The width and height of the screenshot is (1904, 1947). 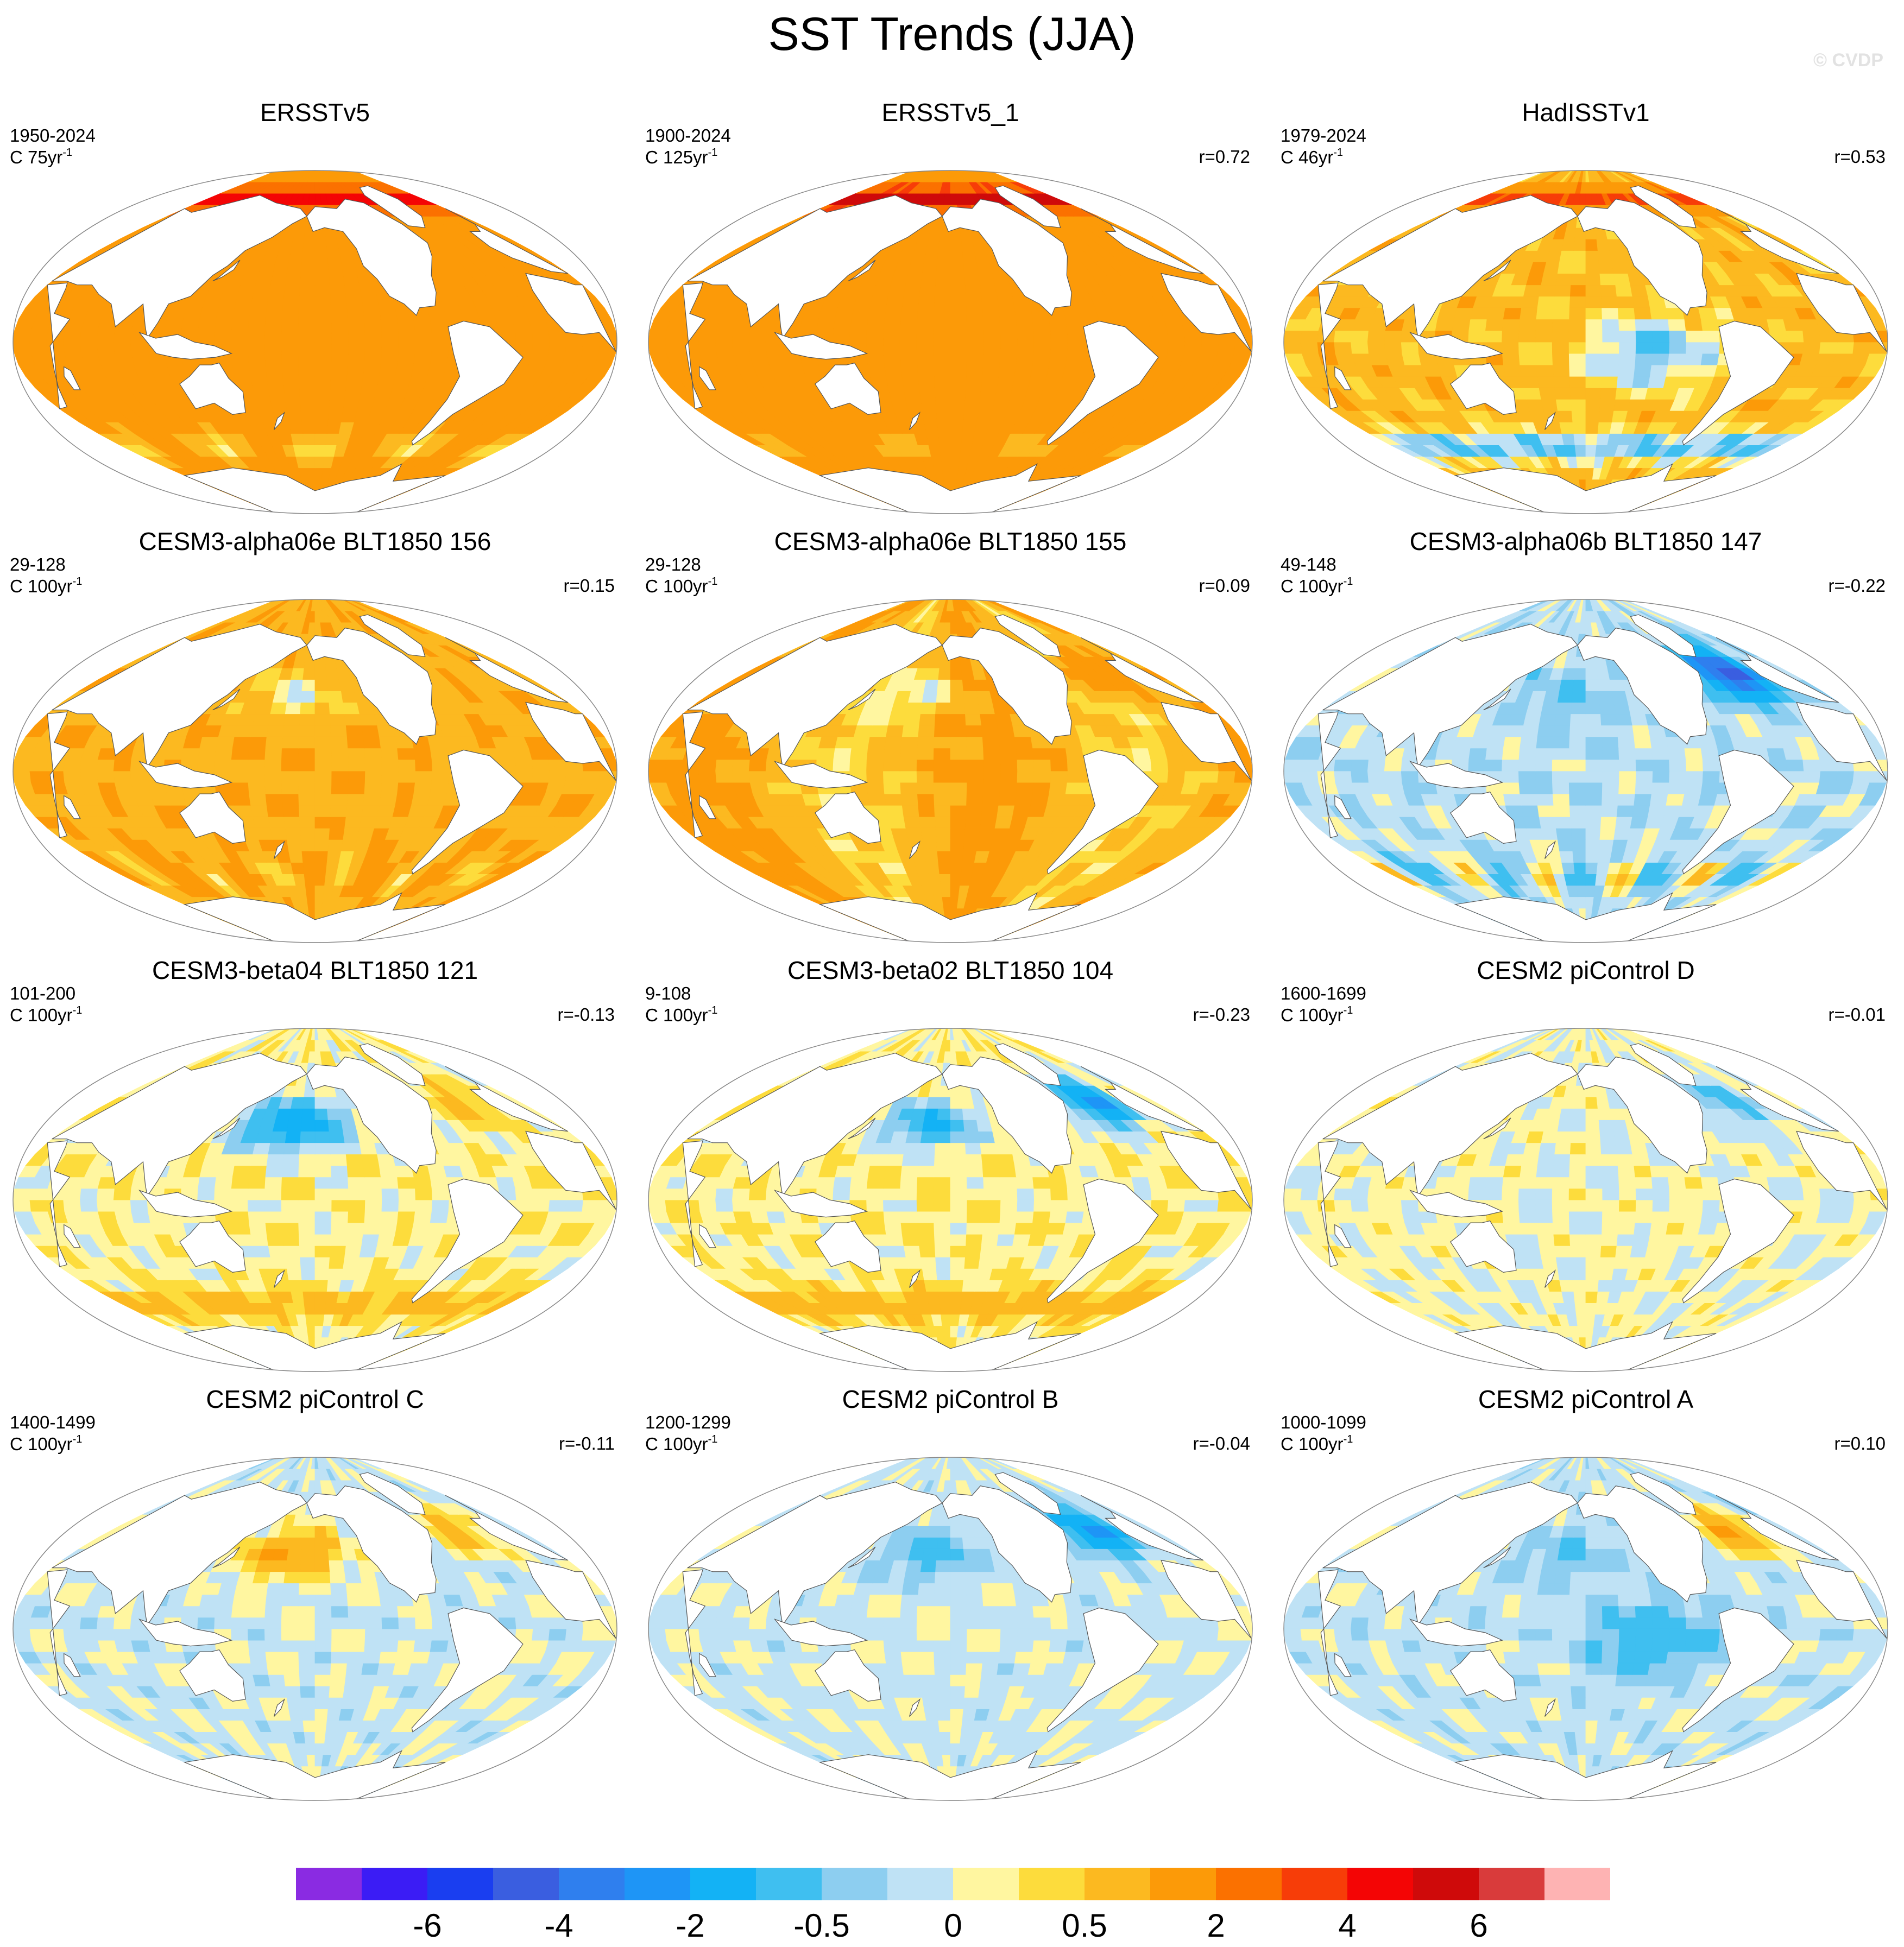 What do you see at coordinates (1642, 257) in the screenshot?
I see `land-north-america` at bounding box center [1642, 257].